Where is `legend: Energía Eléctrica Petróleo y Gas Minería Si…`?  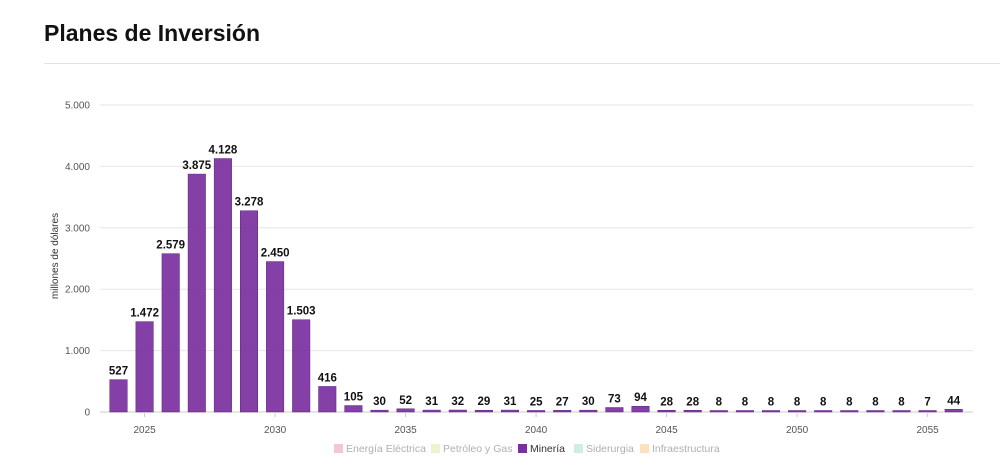 legend: Energía Eléctrica Petróleo y Gas Minería Si… is located at coordinates (527, 449).